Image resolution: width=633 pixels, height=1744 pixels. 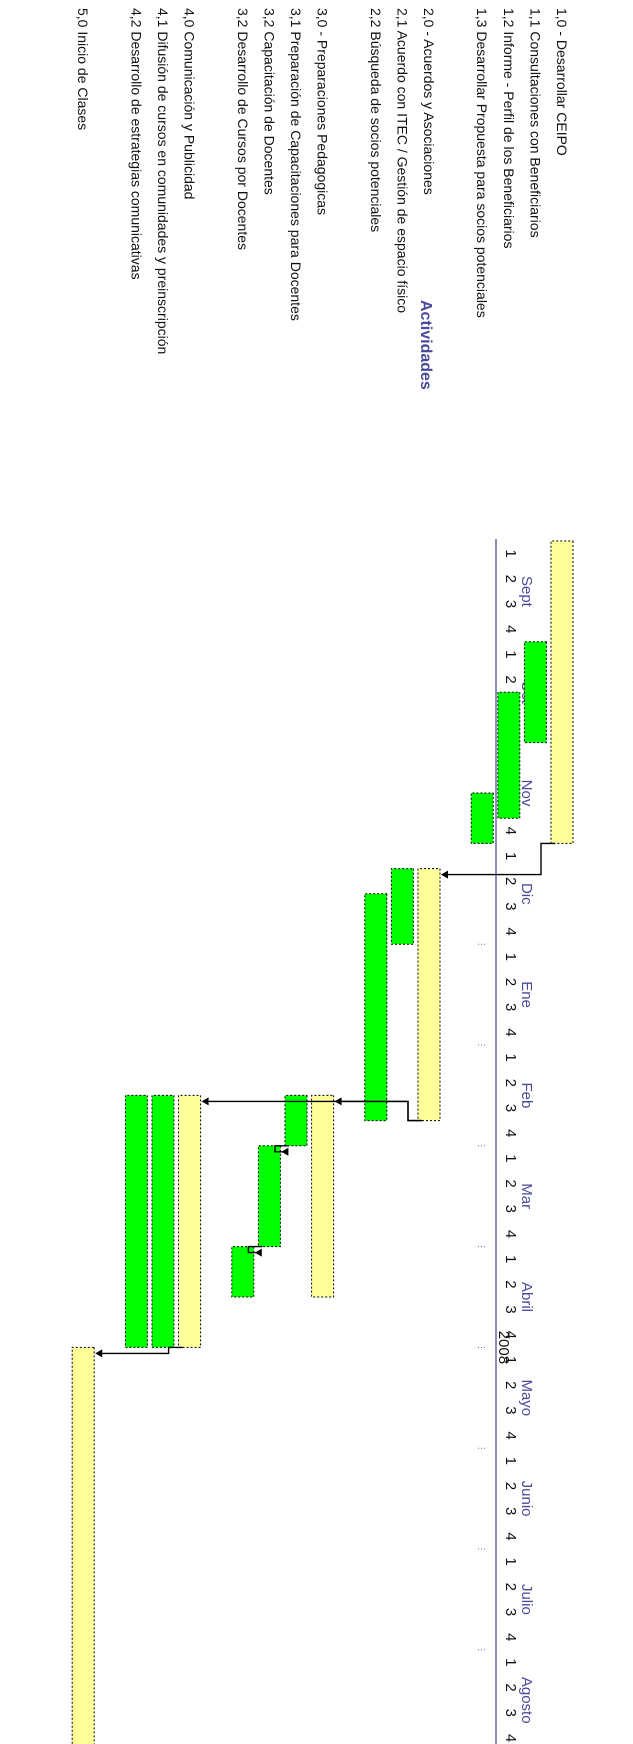 I want to click on activities-header: Actividades, so click(x=425, y=345).